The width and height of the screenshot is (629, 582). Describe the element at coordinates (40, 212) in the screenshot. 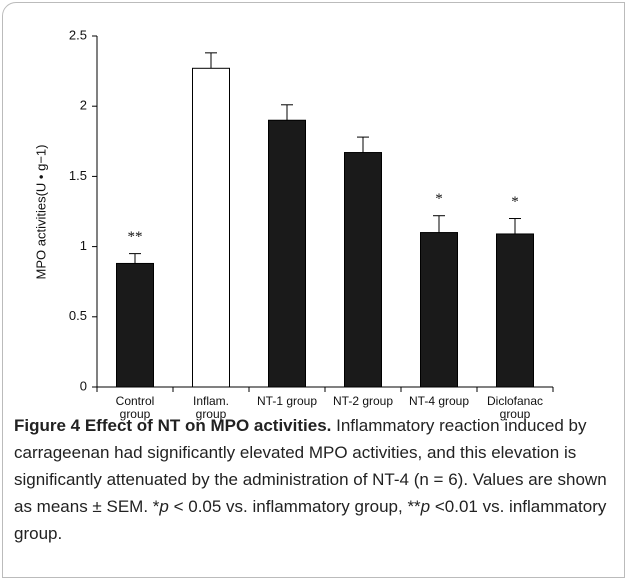

I see `y-axis-label: MPO activities(U • g−1)` at that location.